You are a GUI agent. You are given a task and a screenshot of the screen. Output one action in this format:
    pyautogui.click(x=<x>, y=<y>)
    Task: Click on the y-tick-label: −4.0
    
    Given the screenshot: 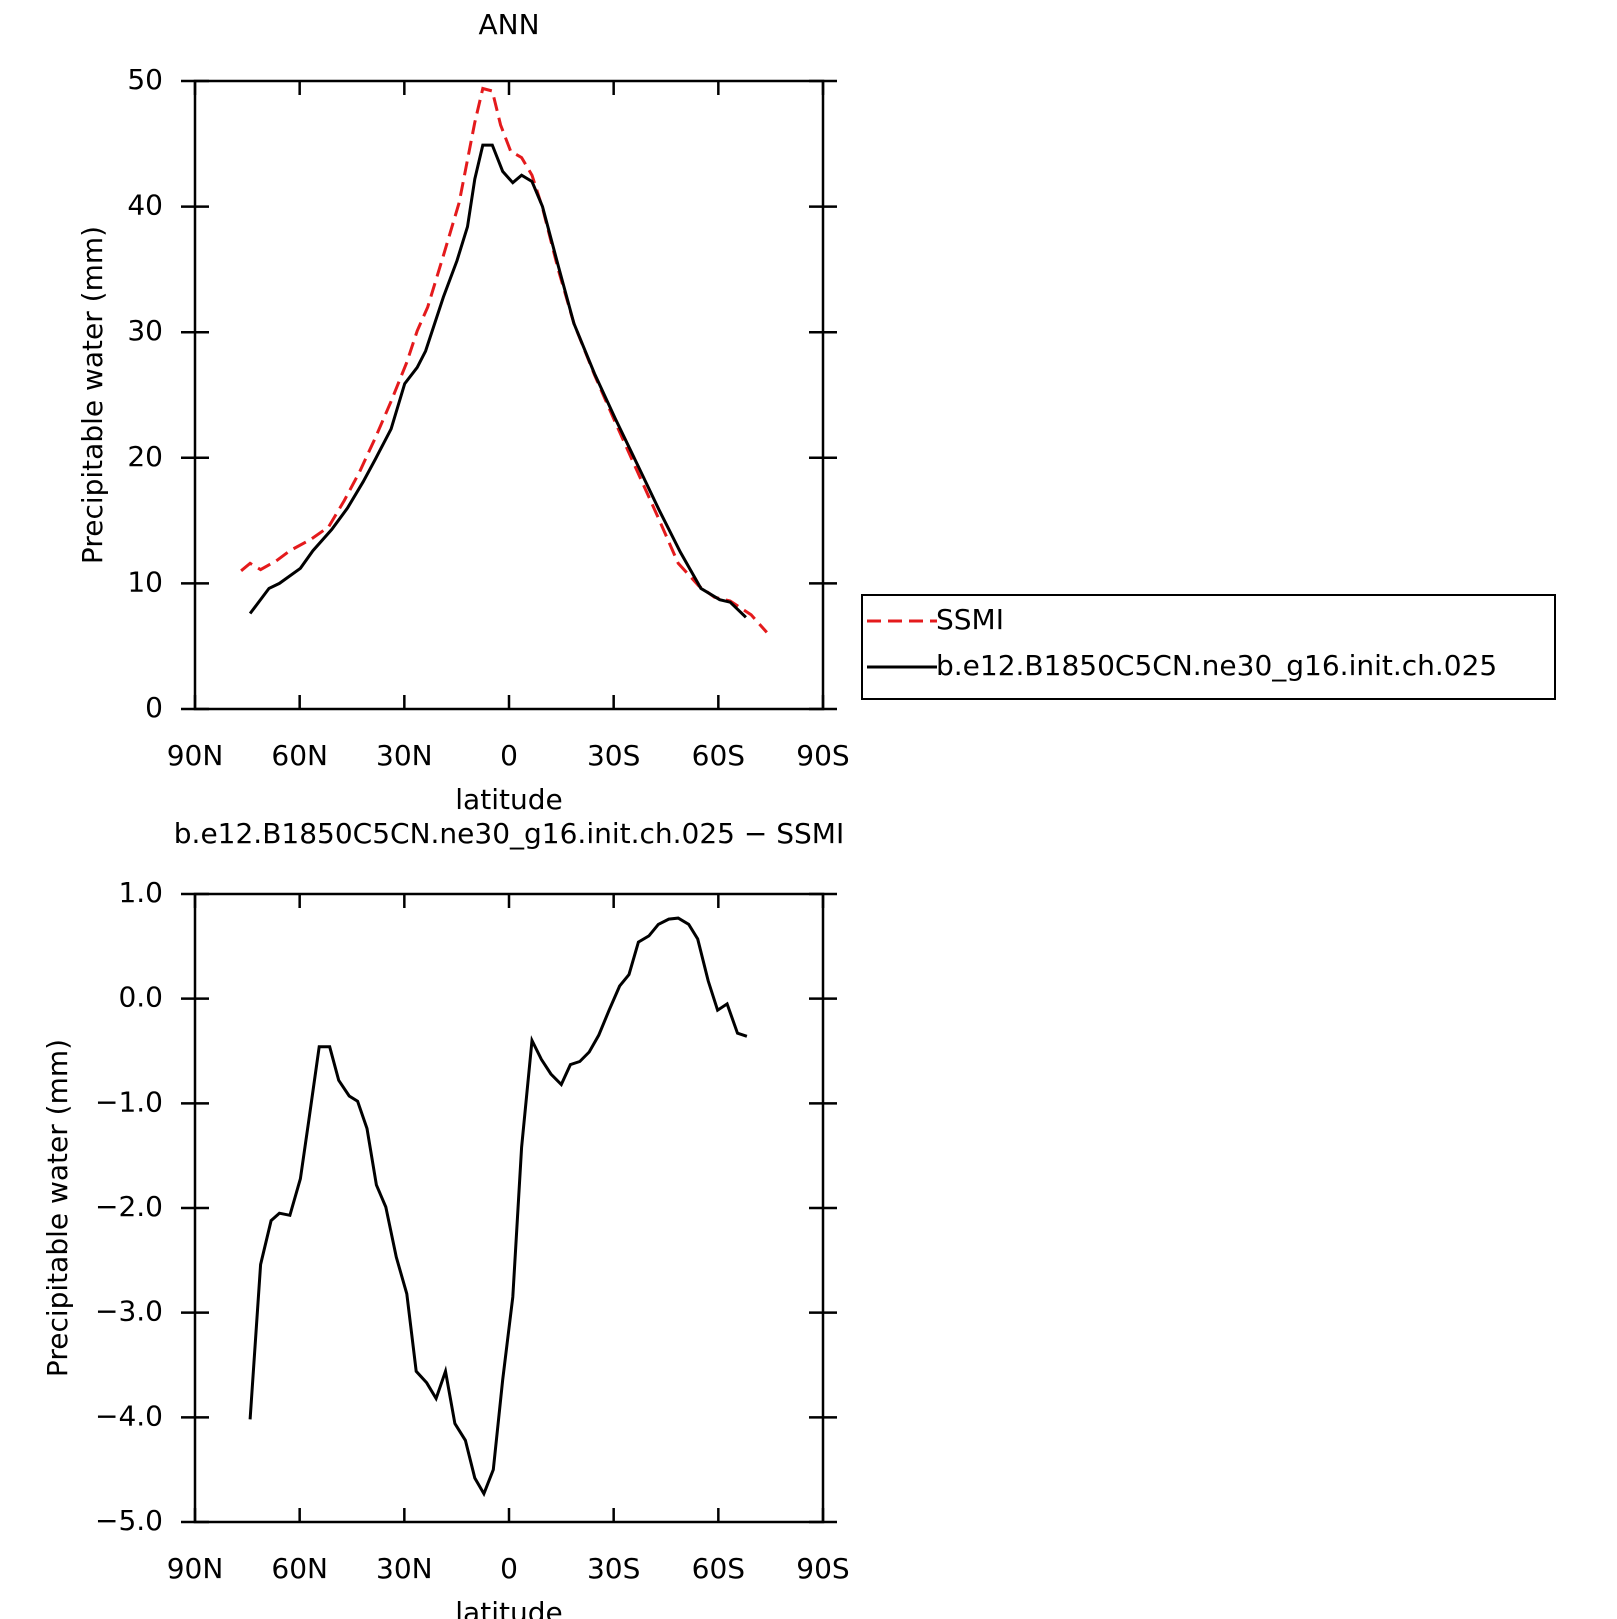 What is the action you would take?
    pyautogui.click(x=129, y=1415)
    